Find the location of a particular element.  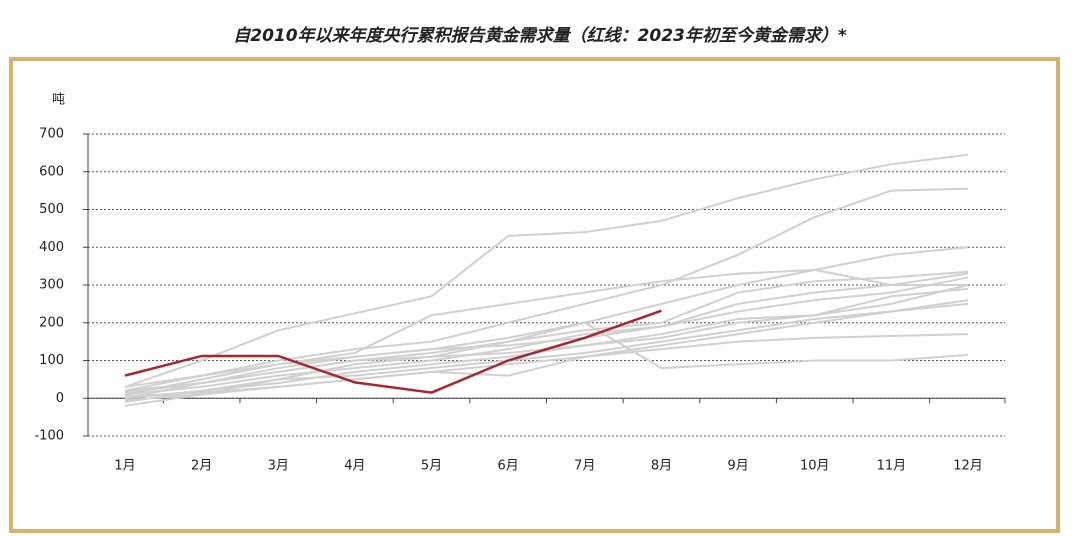

x-tick-label: 2月 is located at coordinates (201, 466).